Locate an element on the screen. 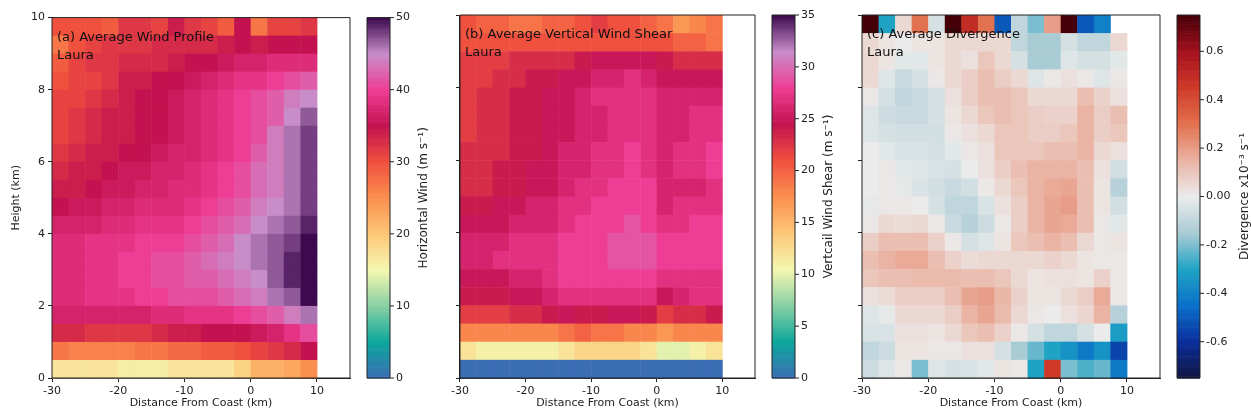 The width and height of the screenshot is (1251, 417). color-bar-label: -0.4 is located at coordinates (1217, 293).